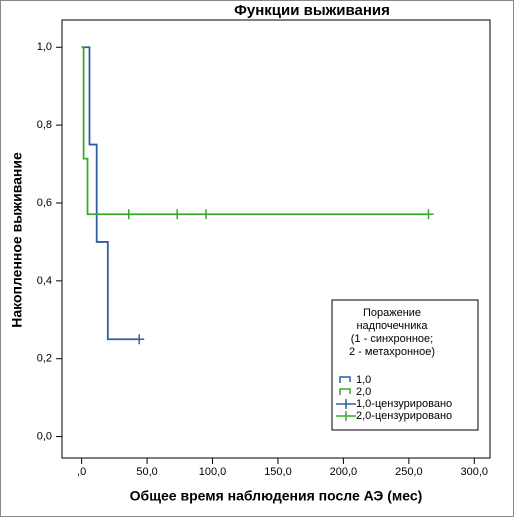 The height and width of the screenshot is (517, 514). Describe the element at coordinates (278, 472) in the screenshot. I see `x-tick-label: 150,0` at that location.